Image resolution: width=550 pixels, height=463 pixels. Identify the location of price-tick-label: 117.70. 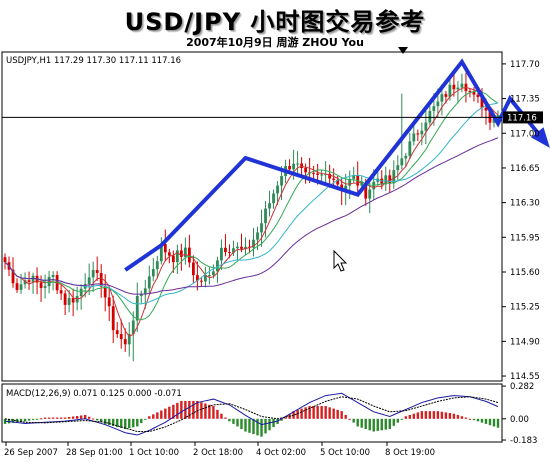
(525, 65).